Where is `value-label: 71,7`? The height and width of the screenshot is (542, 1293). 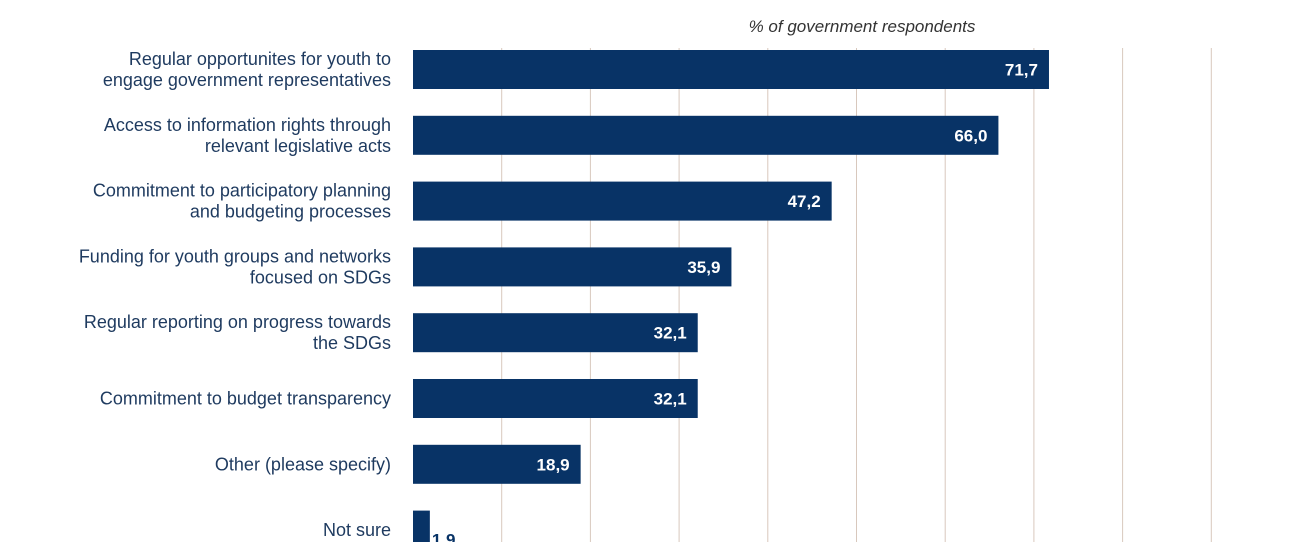 value-label: 71,7 is located at coordinates (1021, 70).